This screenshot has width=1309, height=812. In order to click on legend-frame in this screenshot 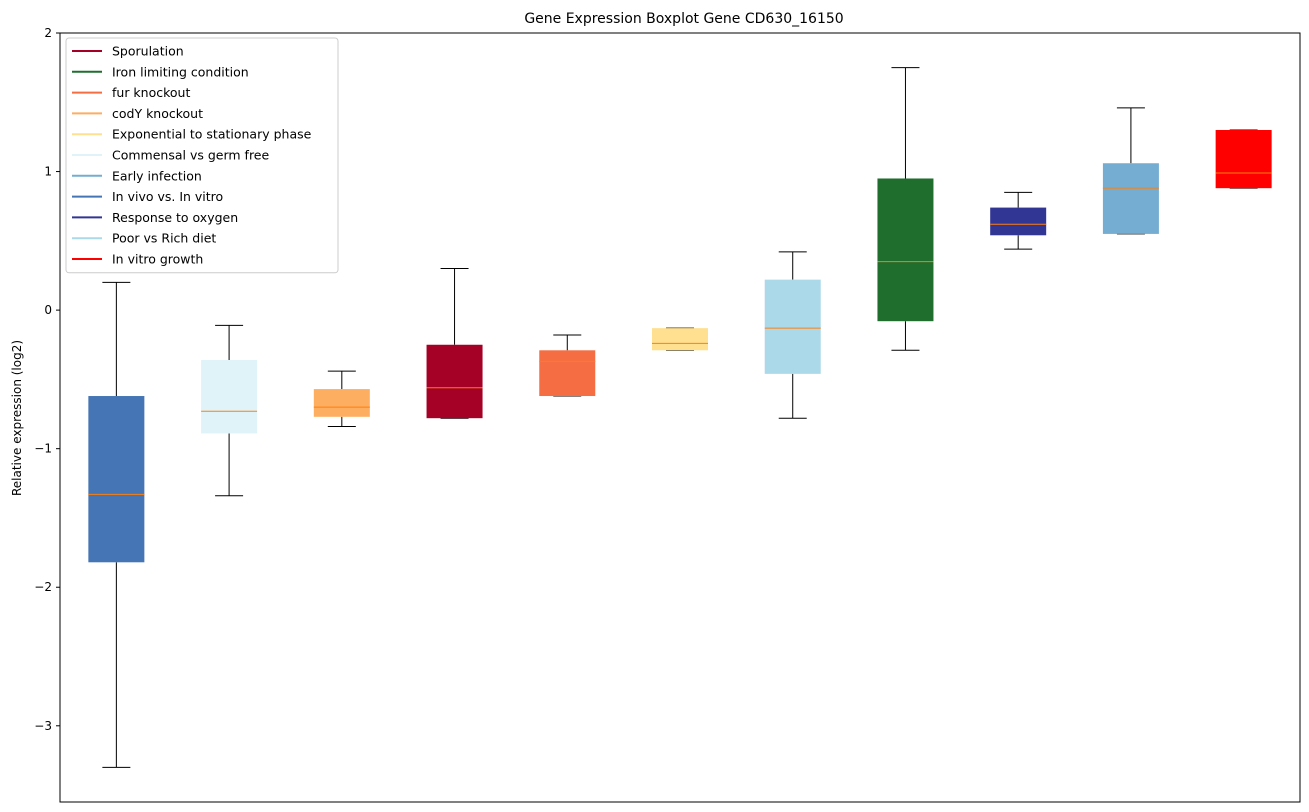, I will do `click(202, 155)`.